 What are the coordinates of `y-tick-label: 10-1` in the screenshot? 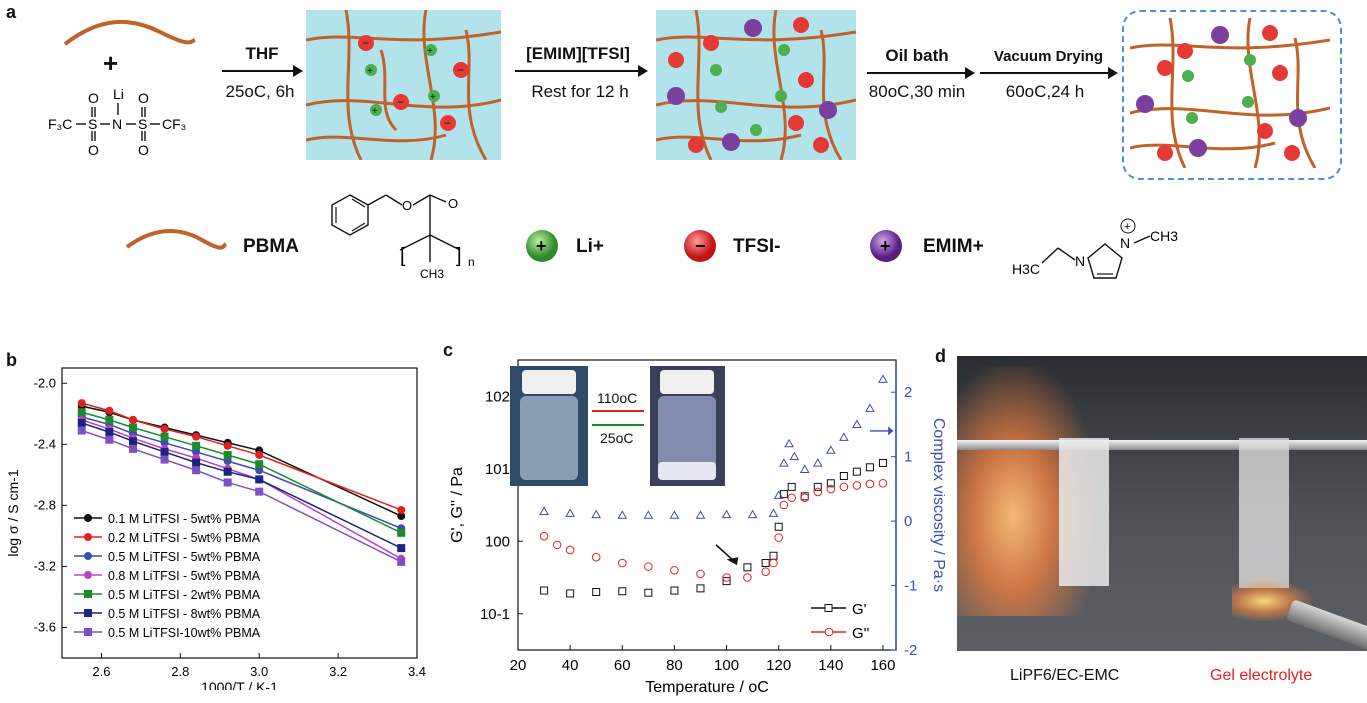 It's located at (495, 614).